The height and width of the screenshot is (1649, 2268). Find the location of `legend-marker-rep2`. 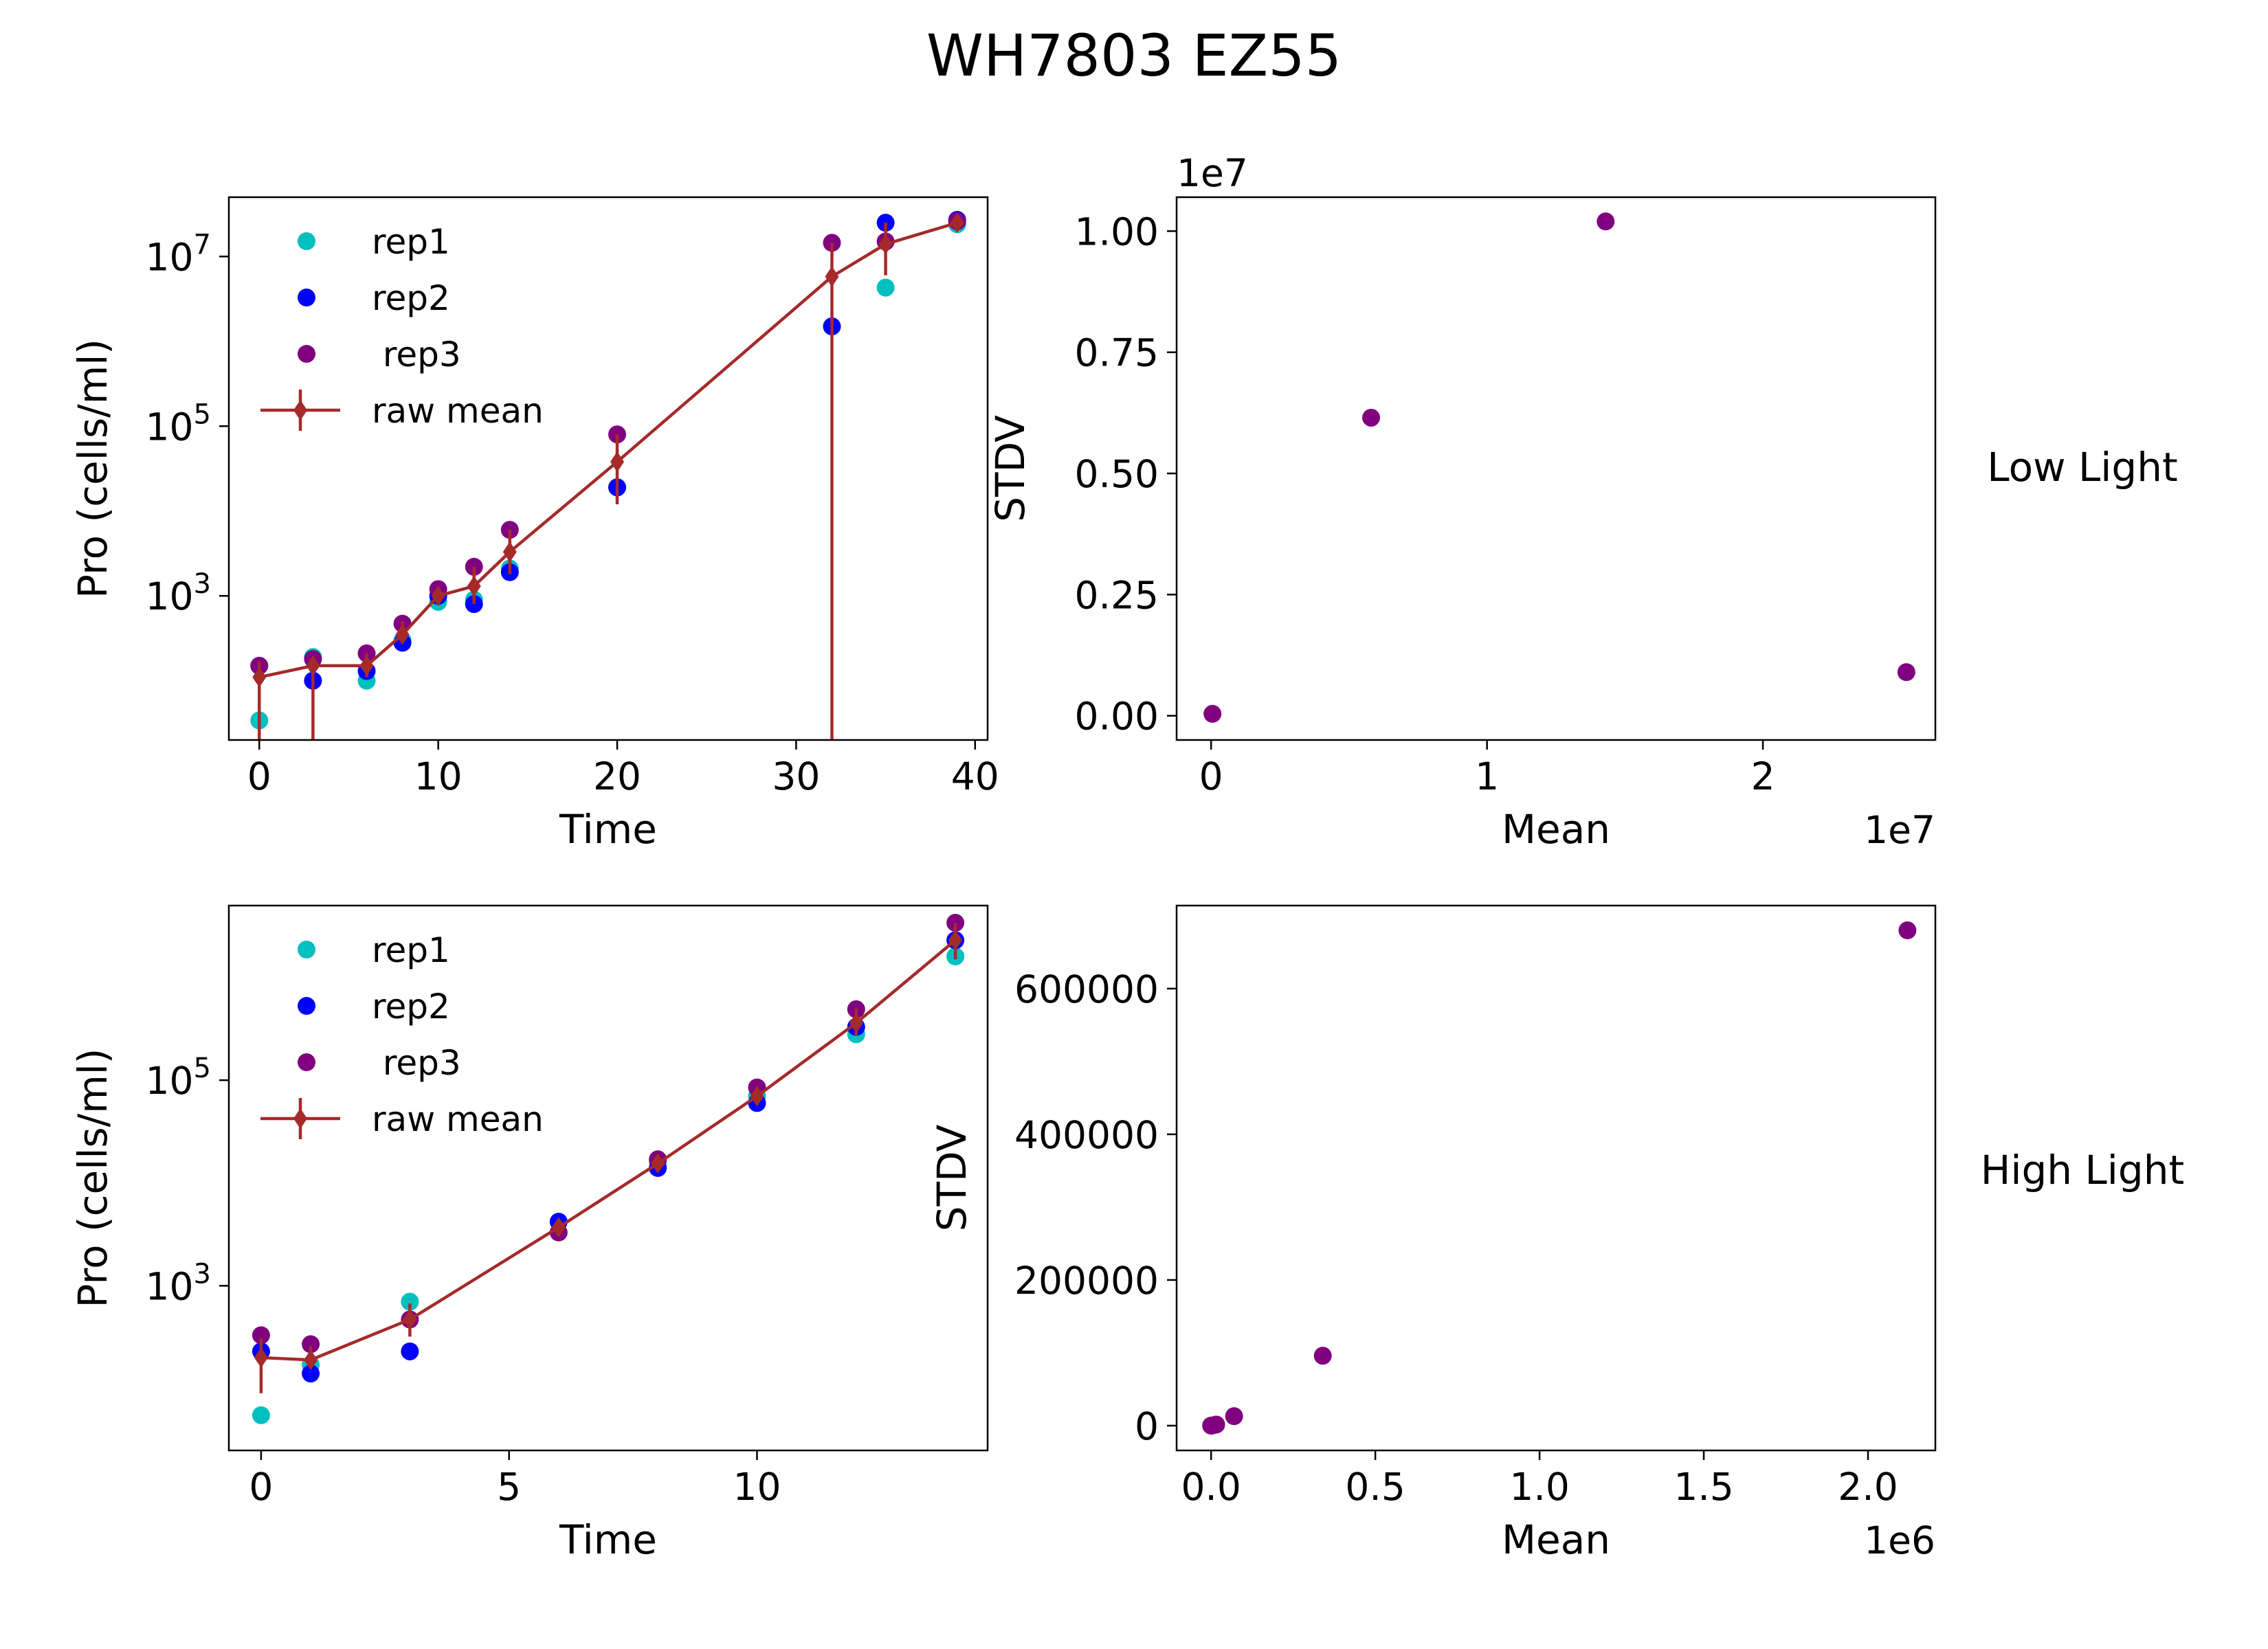

legend-marker-rep2 is located at coordinates (306, 1006).